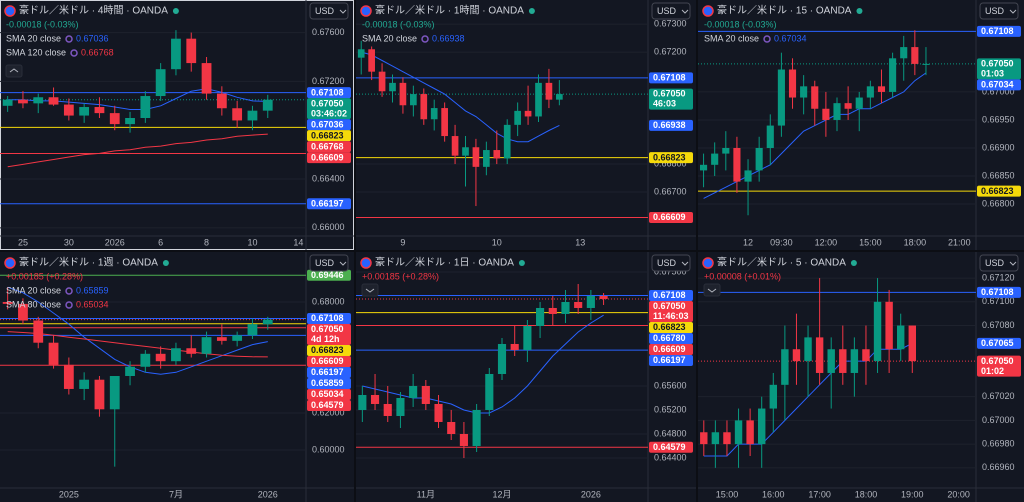  What do you see at coordinates (998, 325) in the screenshot?
I see `y-tick-label: 0.67080` at bounding box center [998, 325].